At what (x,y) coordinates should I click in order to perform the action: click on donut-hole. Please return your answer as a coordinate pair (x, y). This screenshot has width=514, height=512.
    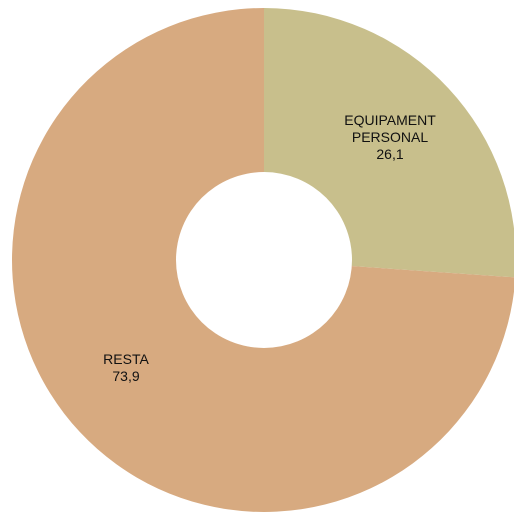
    Looking at the image, I should click on (264, 260).